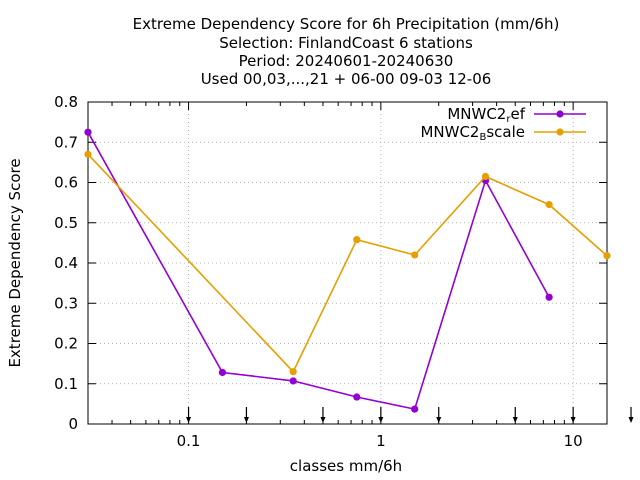 The height and width of the screenshot is (480, 640). What do you see at coordinates (66, 384) in the screenshot?
I see `y-tick-label: 0.1` at bounding box center [66, 384].